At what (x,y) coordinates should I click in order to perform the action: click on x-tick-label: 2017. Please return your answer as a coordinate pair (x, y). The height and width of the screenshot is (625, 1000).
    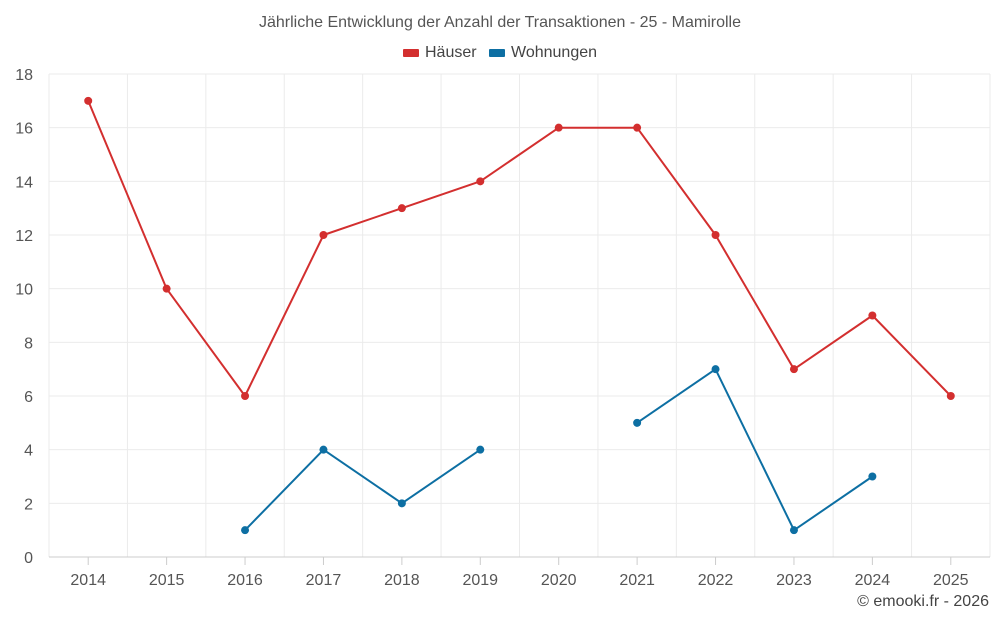
    Looking at the image, I should click on (324, 580).